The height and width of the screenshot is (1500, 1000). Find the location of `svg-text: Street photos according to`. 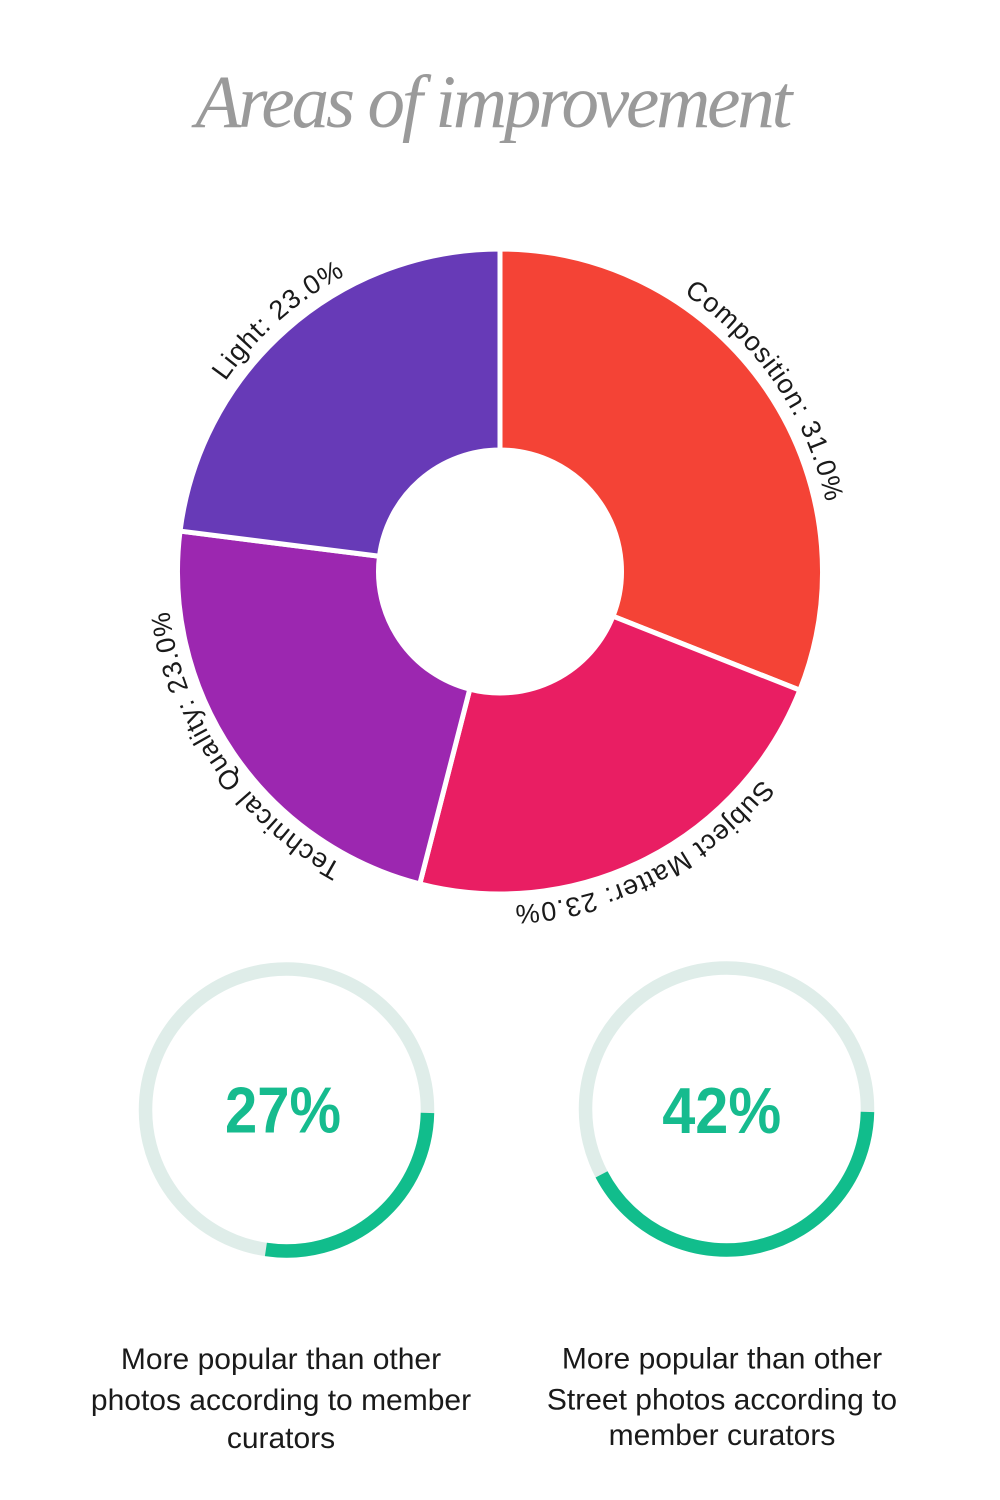

svg-text: Street photos according to is located at coordinates (722, 1400).